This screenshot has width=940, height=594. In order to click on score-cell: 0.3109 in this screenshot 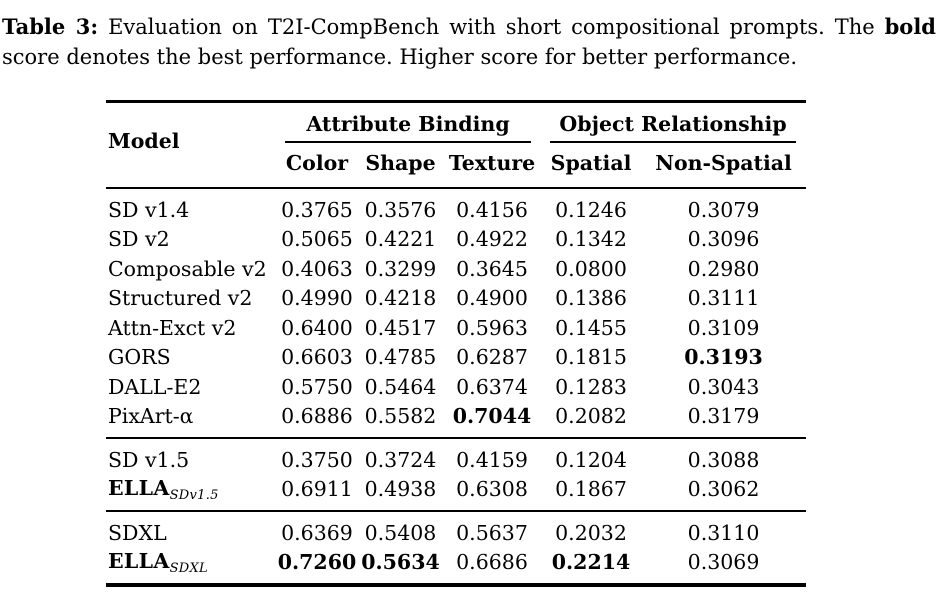, I will do `click(723, 327)`.